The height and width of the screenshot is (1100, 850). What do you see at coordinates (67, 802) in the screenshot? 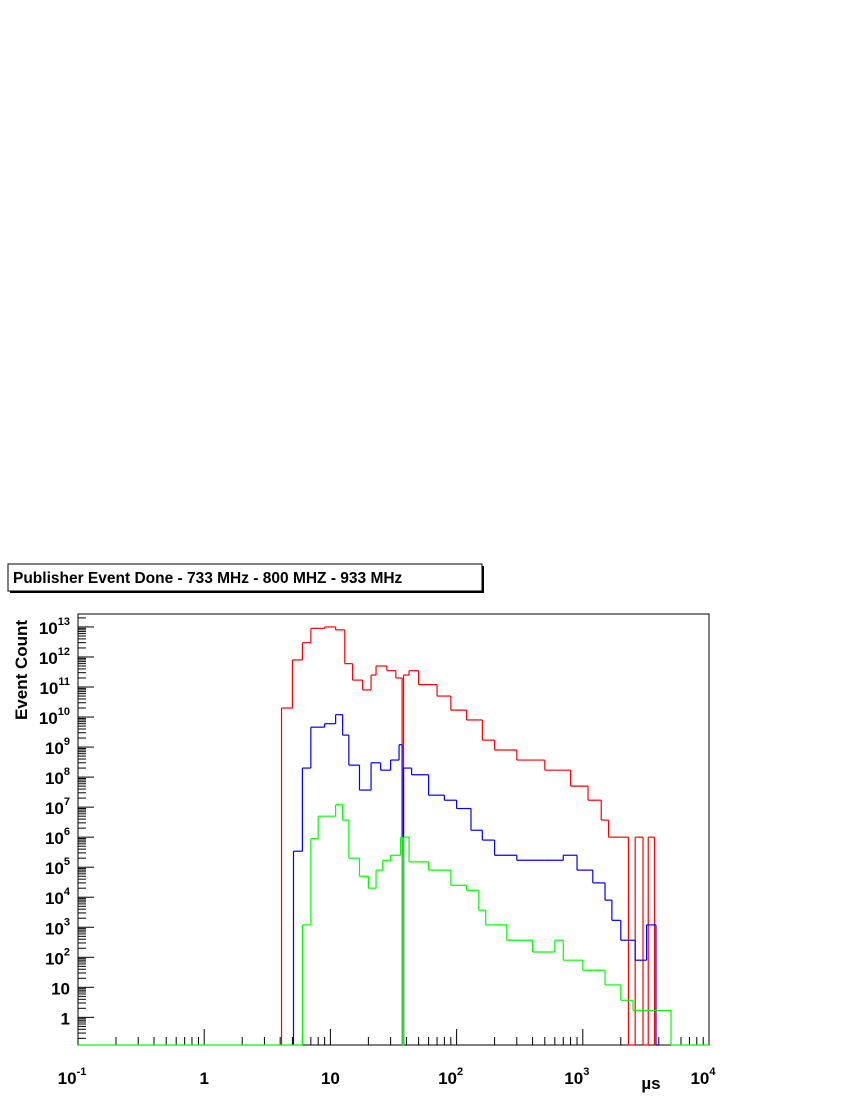
I see `tick-exponent: 7` at bounding box center [67, 802].